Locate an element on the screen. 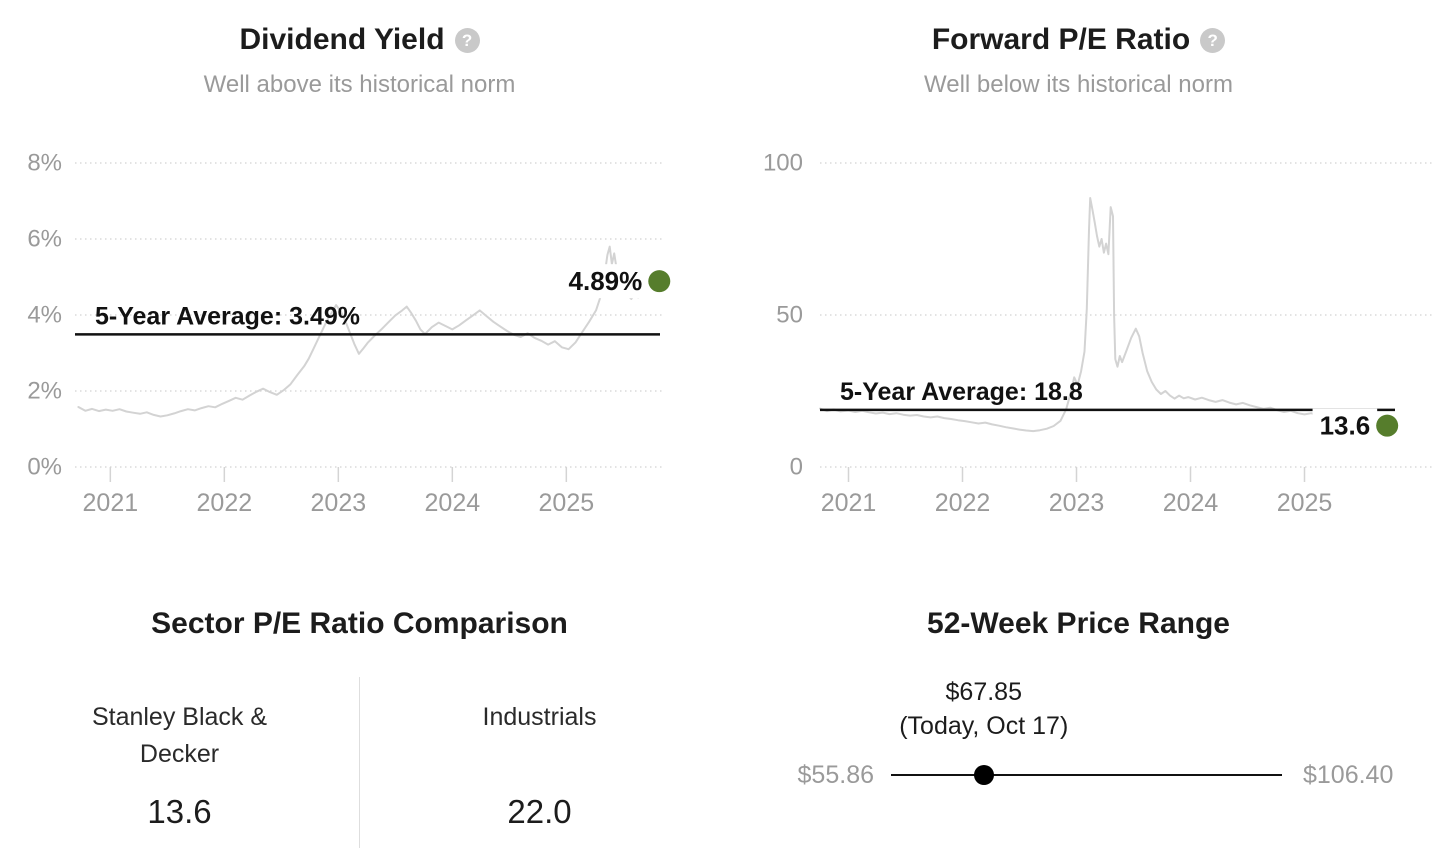  dividend-yield-subtitle: Well above its historical norm is located at coordinates (359, 84).